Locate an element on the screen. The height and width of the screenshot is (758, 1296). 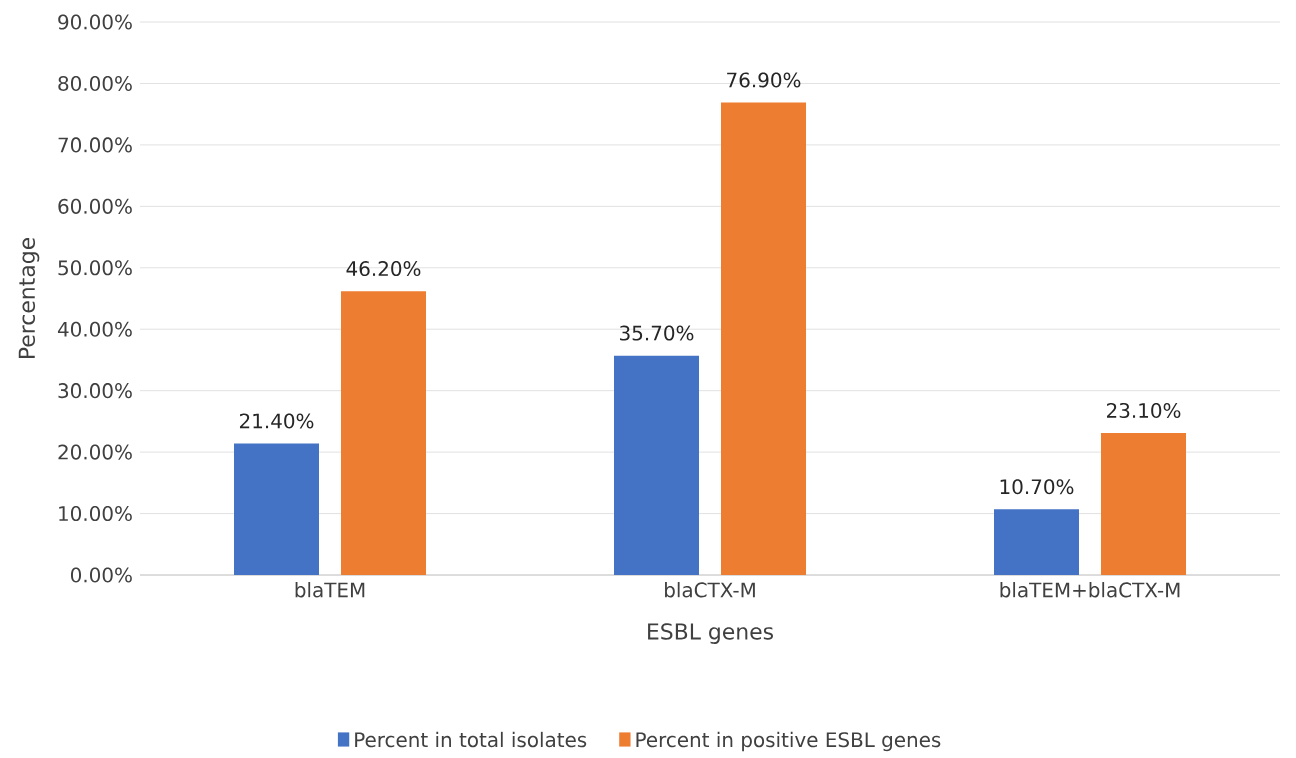
legend-label: Percent in total isolates is located at coordinates (471, 739).